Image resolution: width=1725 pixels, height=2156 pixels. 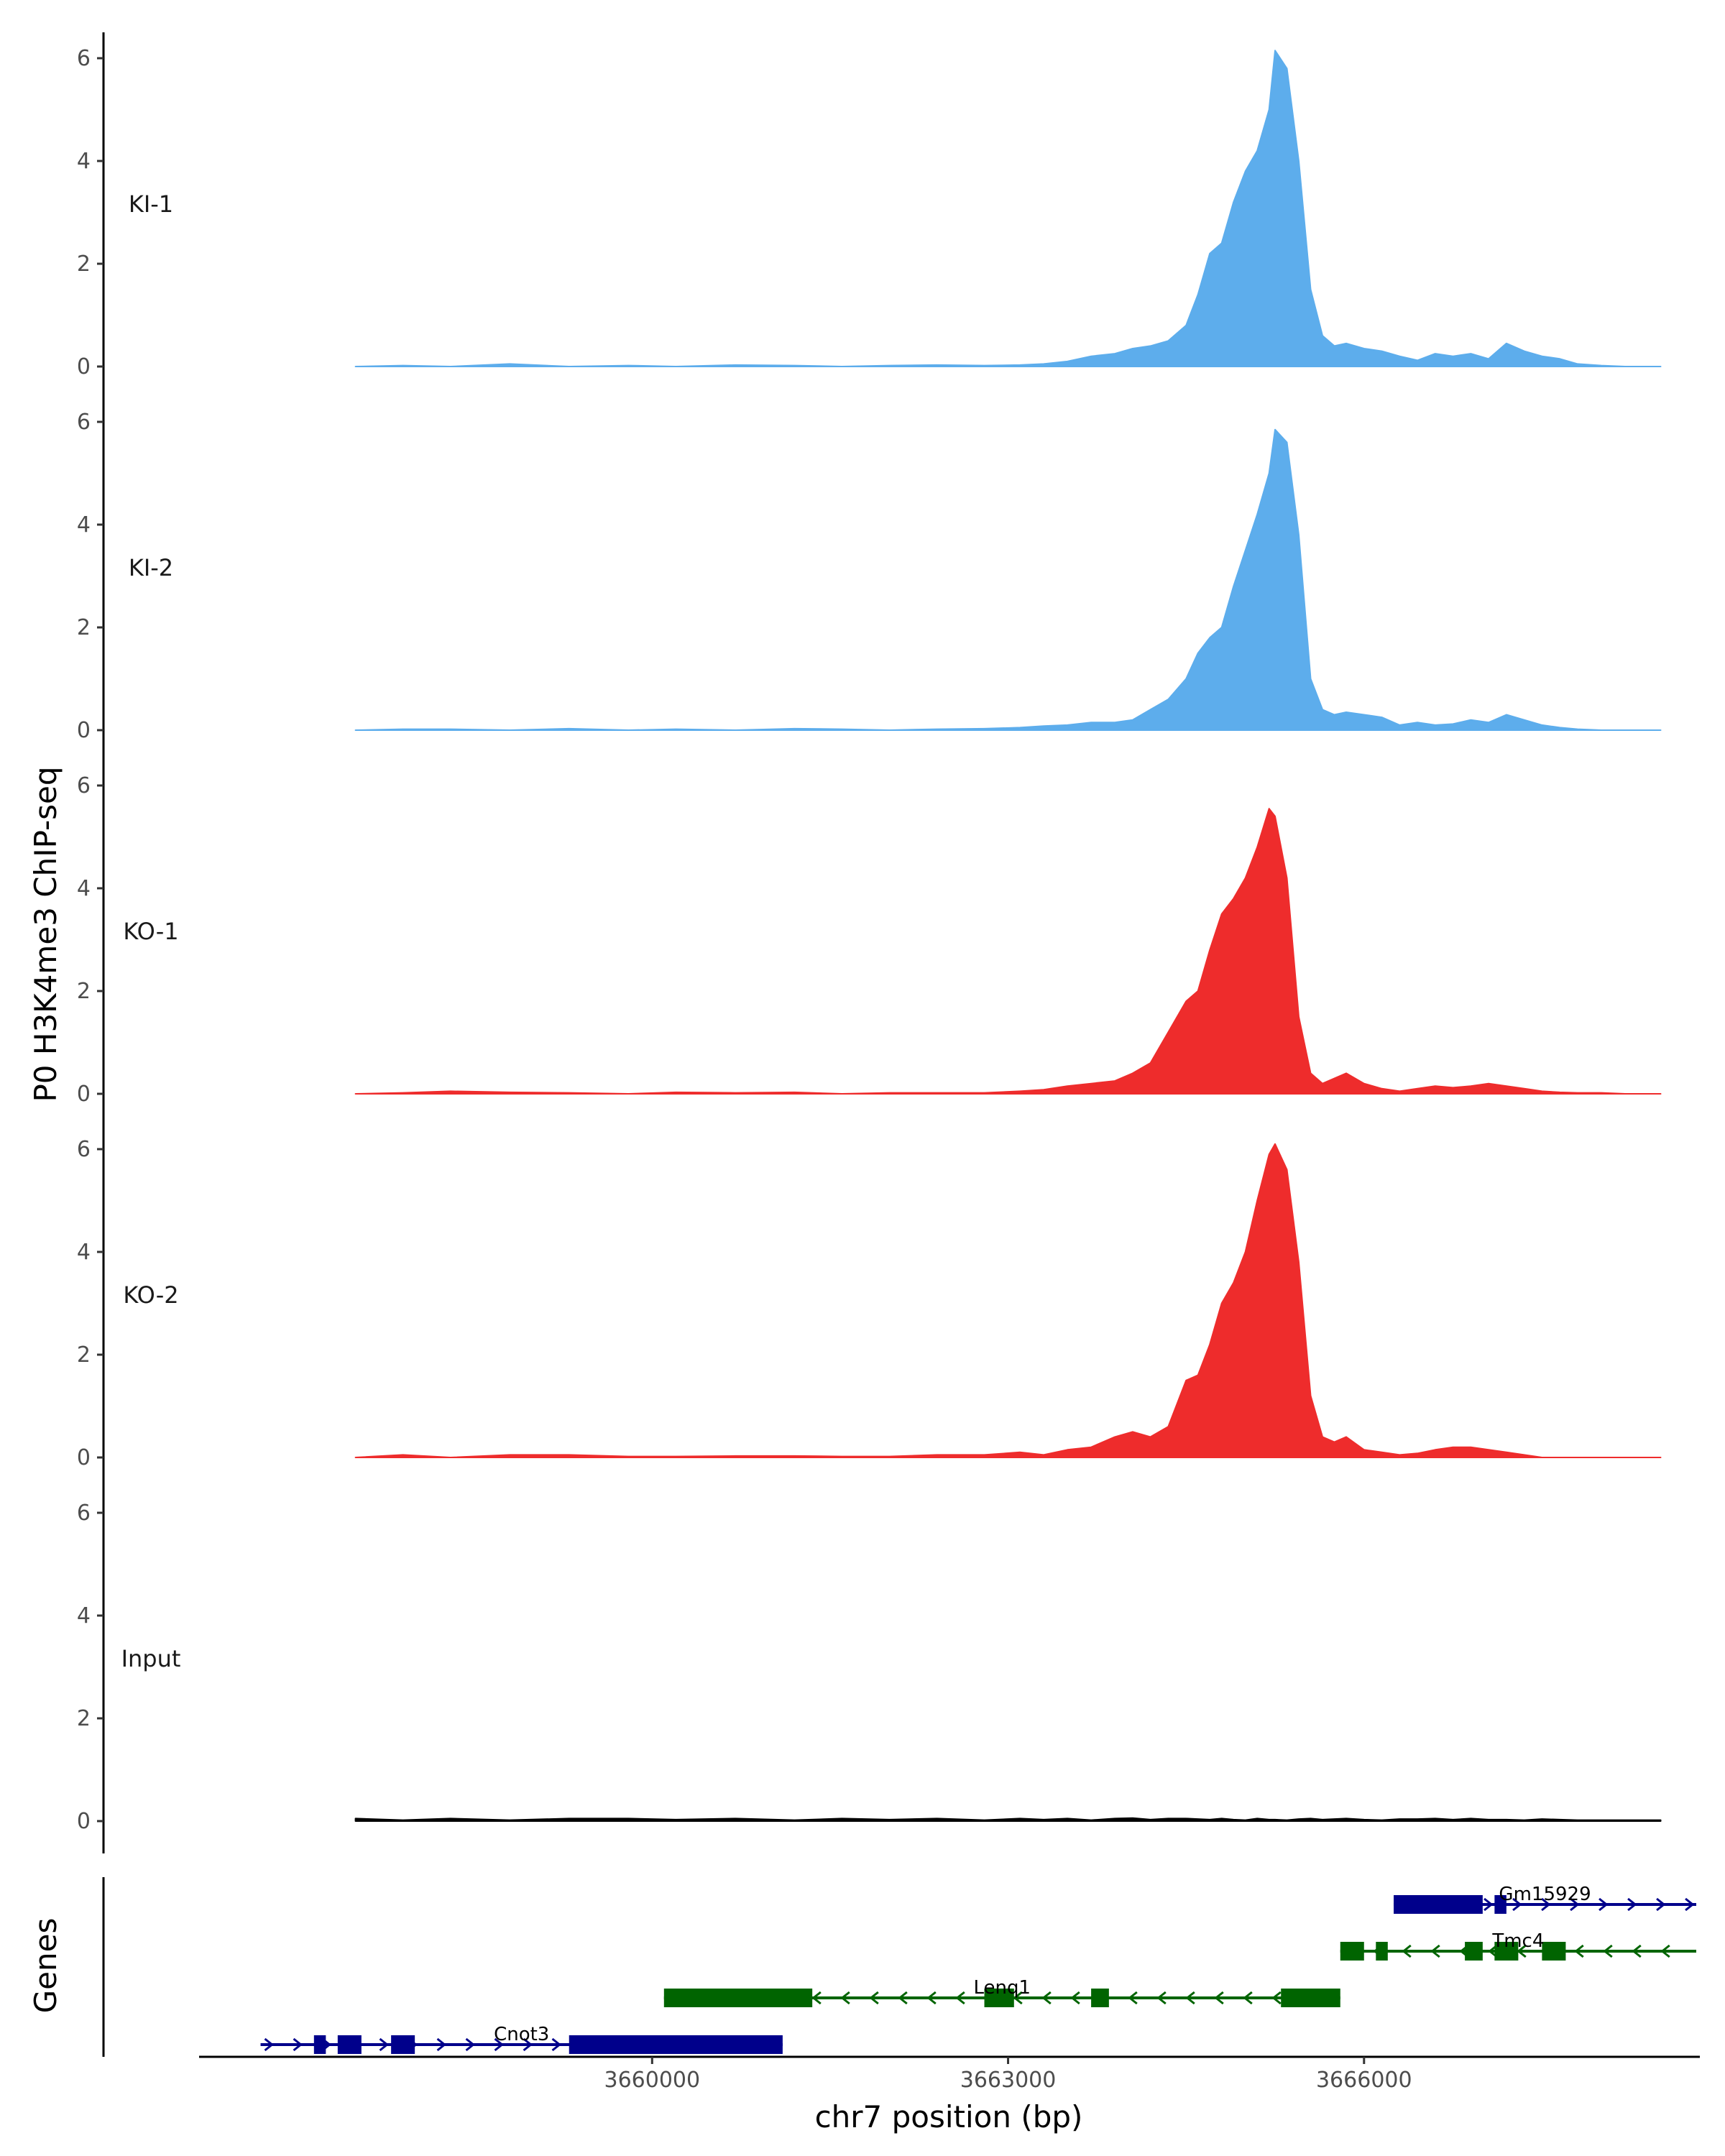 I want to click on gene-gm15929: Gm15929, so click(x=1545, y=1899).